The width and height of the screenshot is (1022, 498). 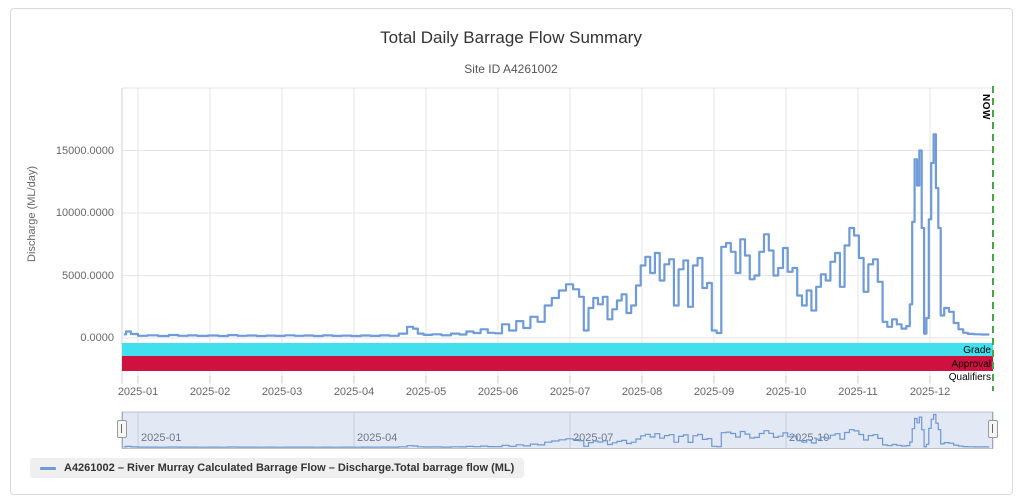 I want to click on x-tick-label: 2025-04, so click(x=354, y=392).